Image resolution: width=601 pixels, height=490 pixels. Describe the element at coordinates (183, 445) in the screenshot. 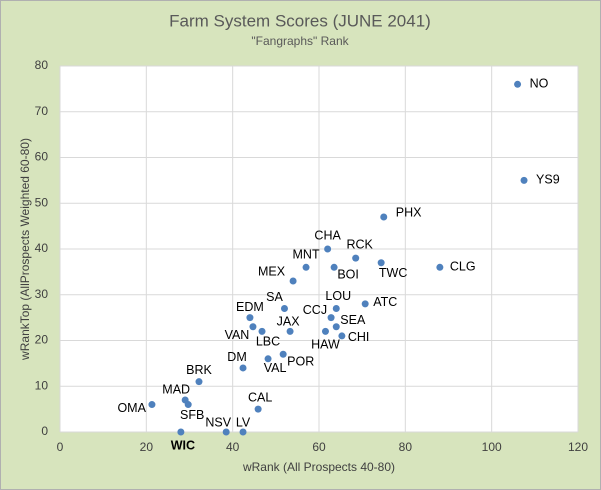

I see `point-label: WIC` at that location.